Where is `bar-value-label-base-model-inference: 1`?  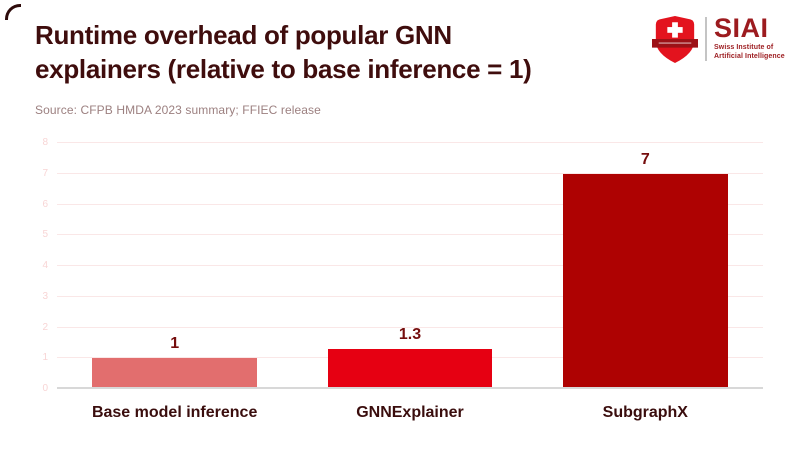 bar-value-label-base-model-inference: 1 is located at coordinates (175, 344).